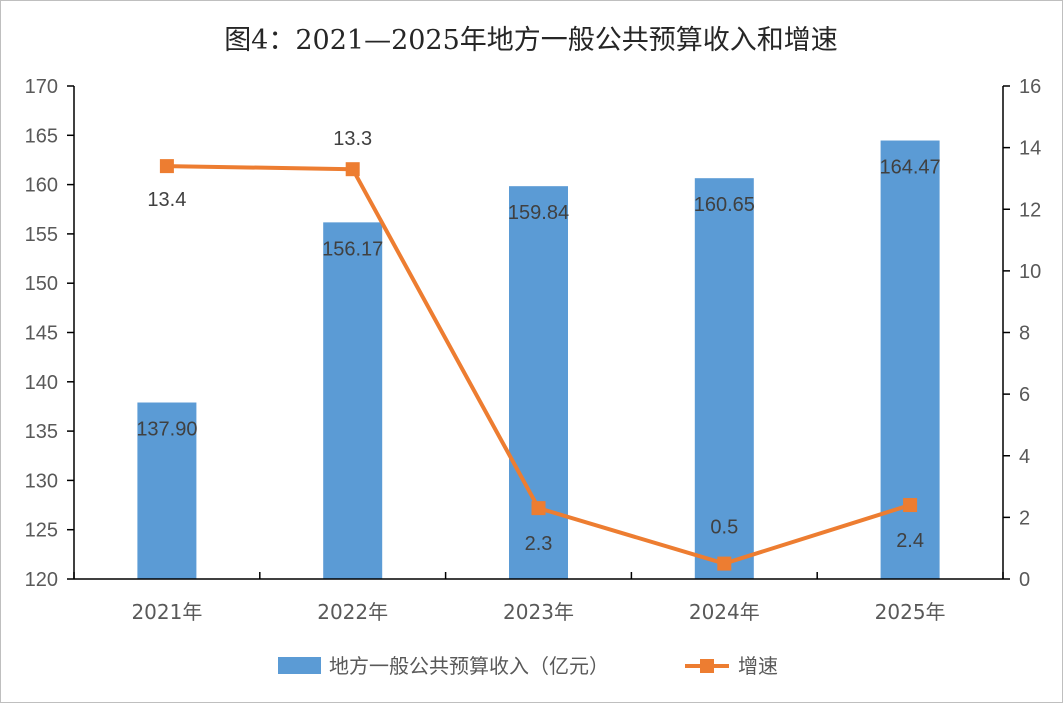  I want to click on left-axis: 120 125 130 135 140 145 150 155 160 165 170, so click(50, 333).